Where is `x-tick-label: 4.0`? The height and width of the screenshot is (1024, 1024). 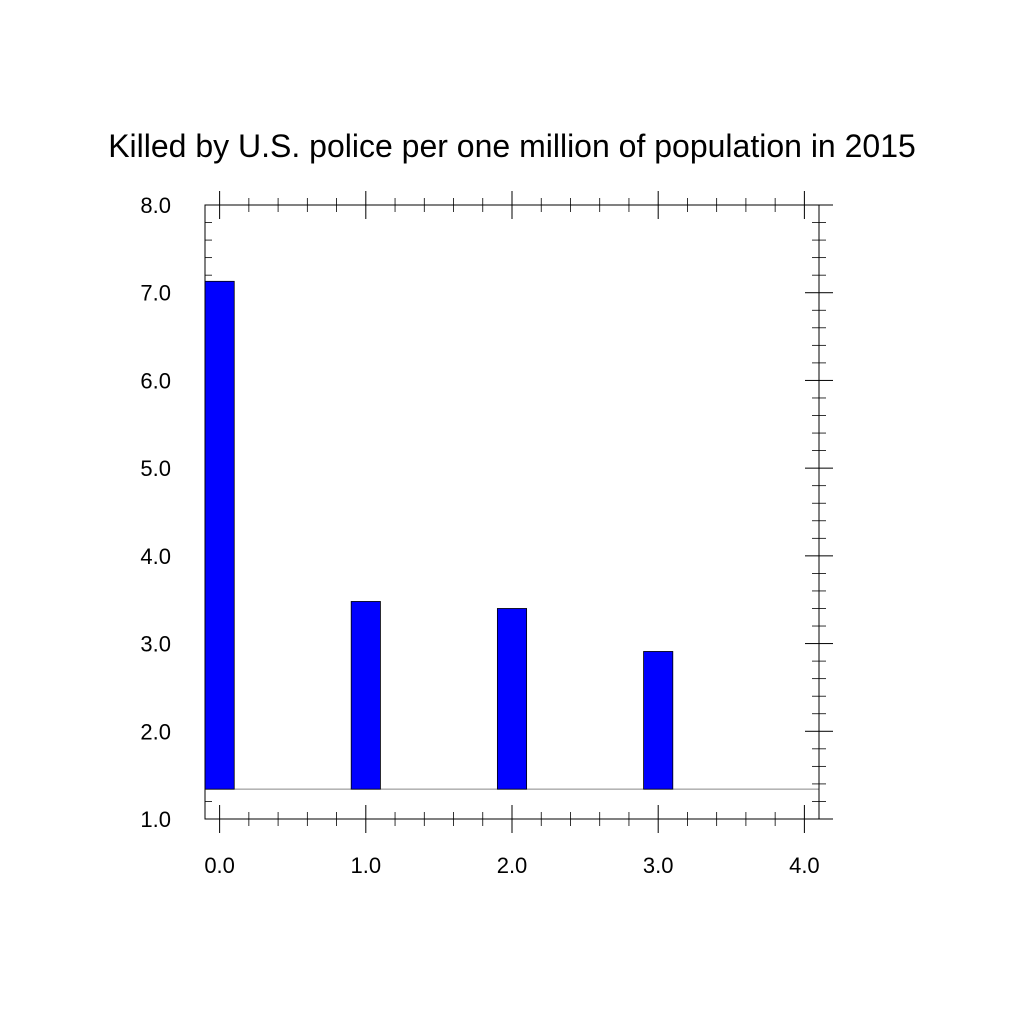
x-tick-label: 4.0 is located at coordinates (804, 865).